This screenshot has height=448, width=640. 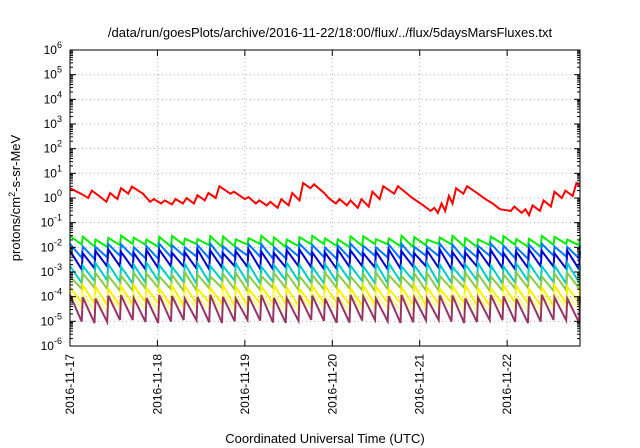 I want to click on y-tick-label-exponent: -5, so click(x=58, y=316).